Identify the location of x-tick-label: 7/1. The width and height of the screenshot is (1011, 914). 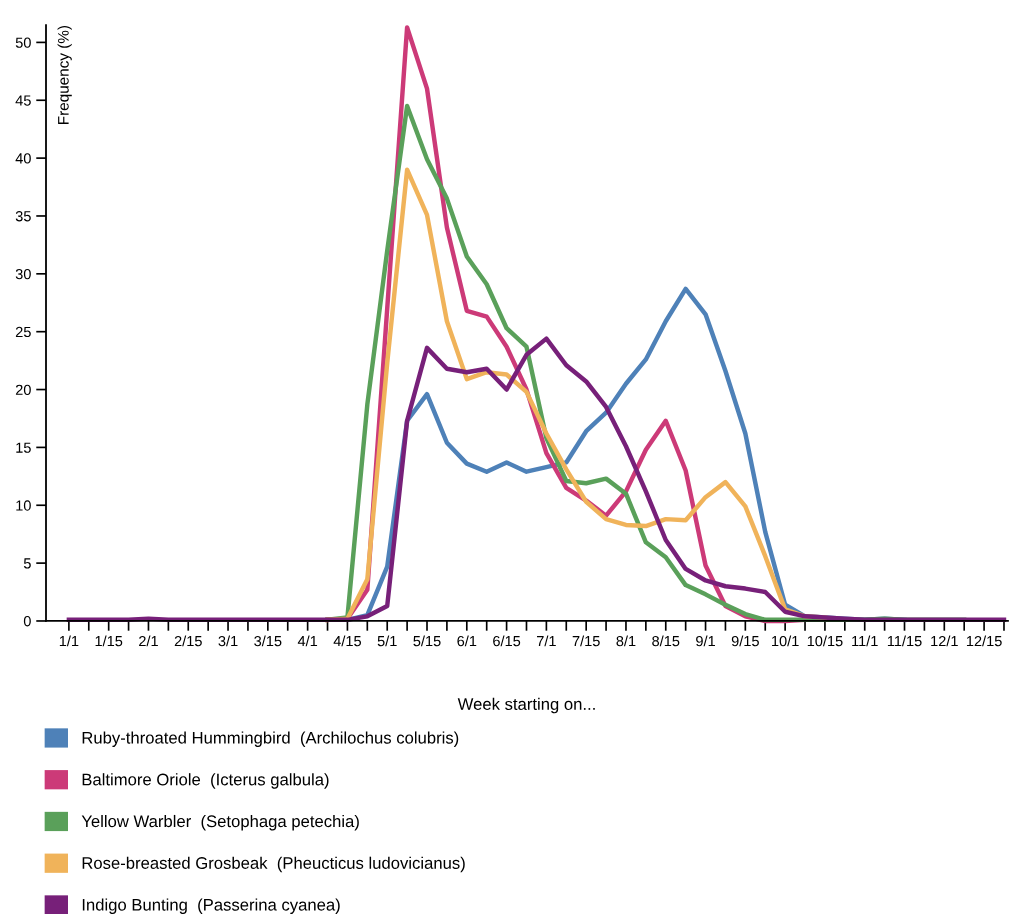
(546, 641).